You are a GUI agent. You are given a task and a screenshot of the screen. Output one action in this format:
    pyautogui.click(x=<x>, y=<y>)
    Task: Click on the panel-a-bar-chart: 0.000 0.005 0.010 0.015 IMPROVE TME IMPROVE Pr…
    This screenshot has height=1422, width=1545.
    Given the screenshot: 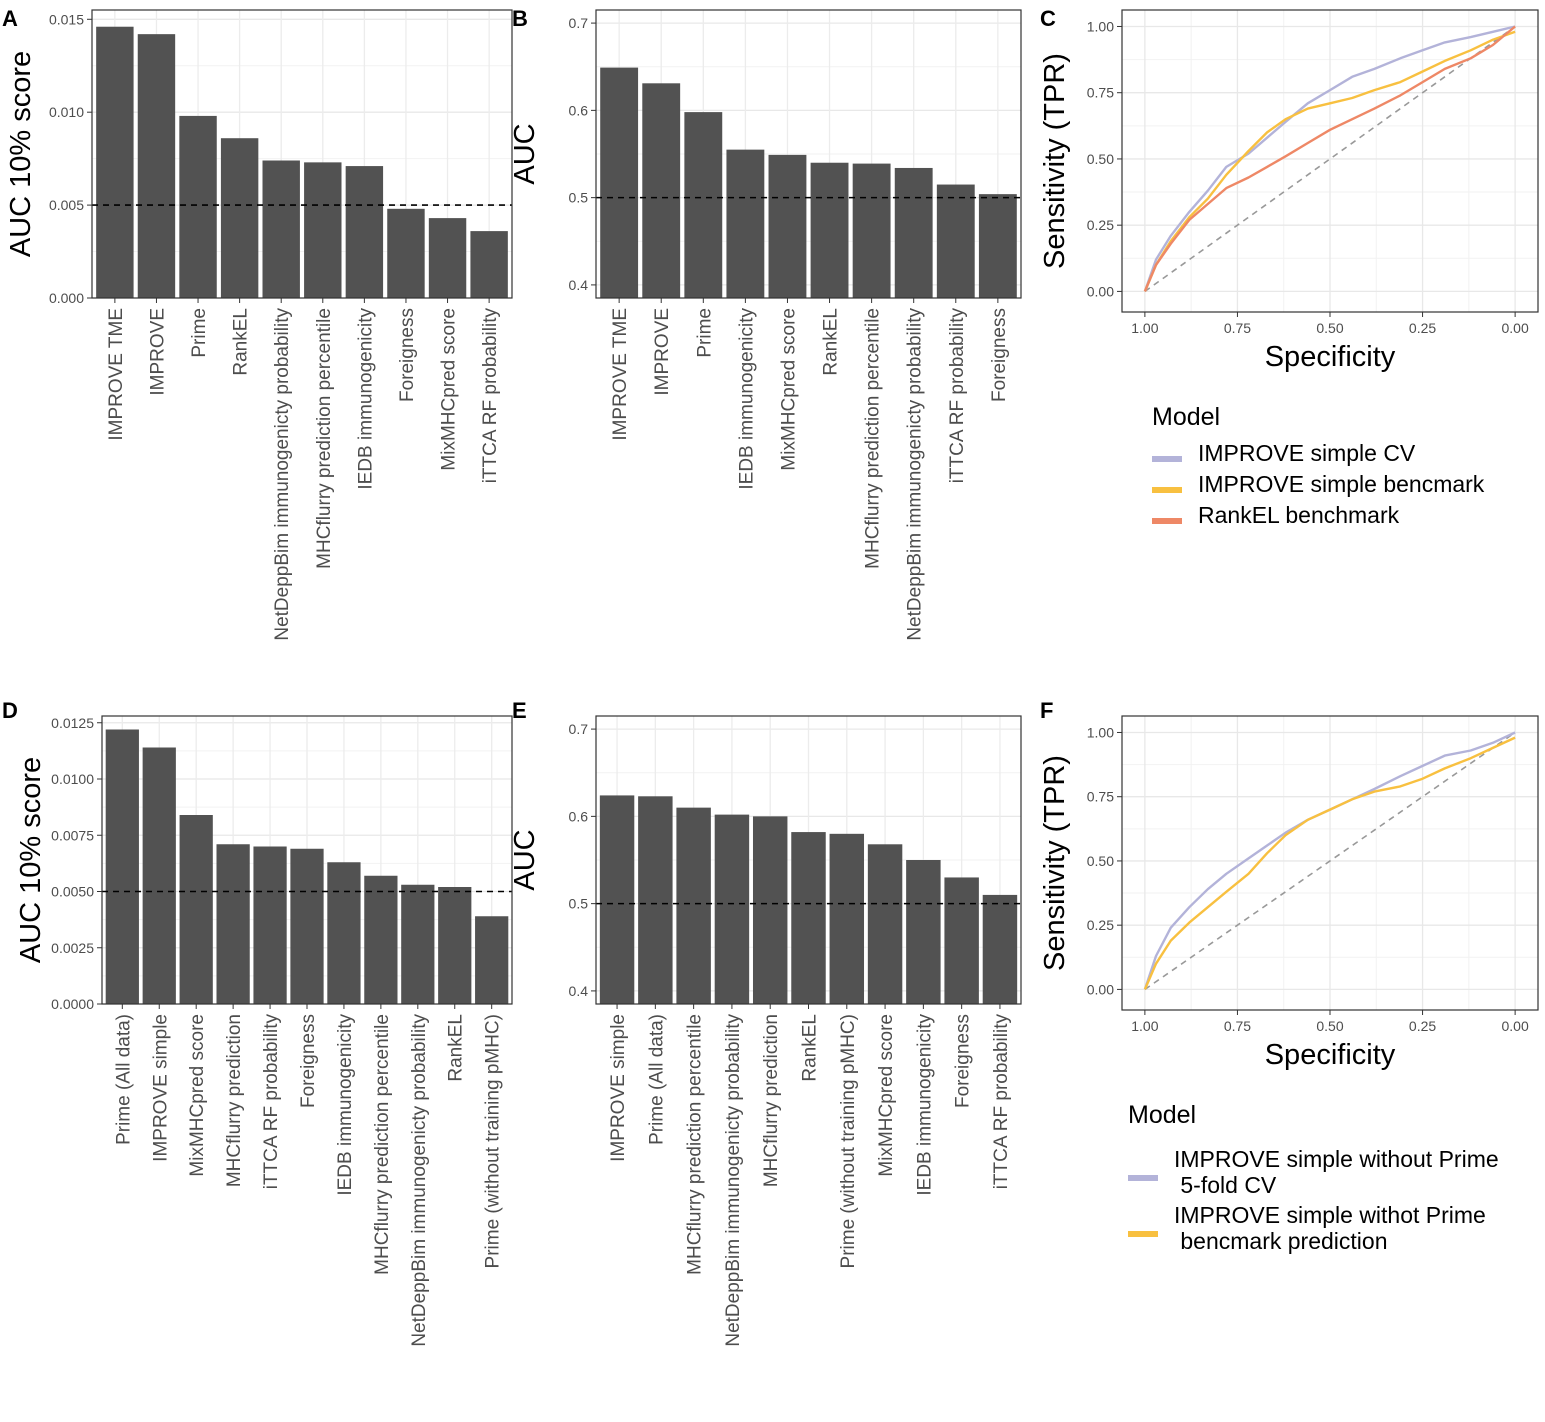 What is the action you would take?
    pyautogui.click(x=257, y=323)
    